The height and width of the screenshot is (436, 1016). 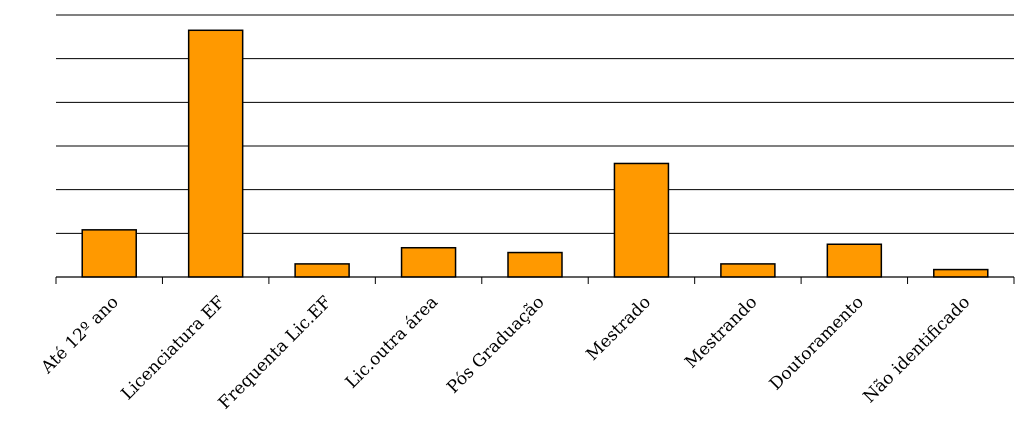 I want to click on x-tick-label: Frequenta Lic.EF, so click(x=275, y=352).